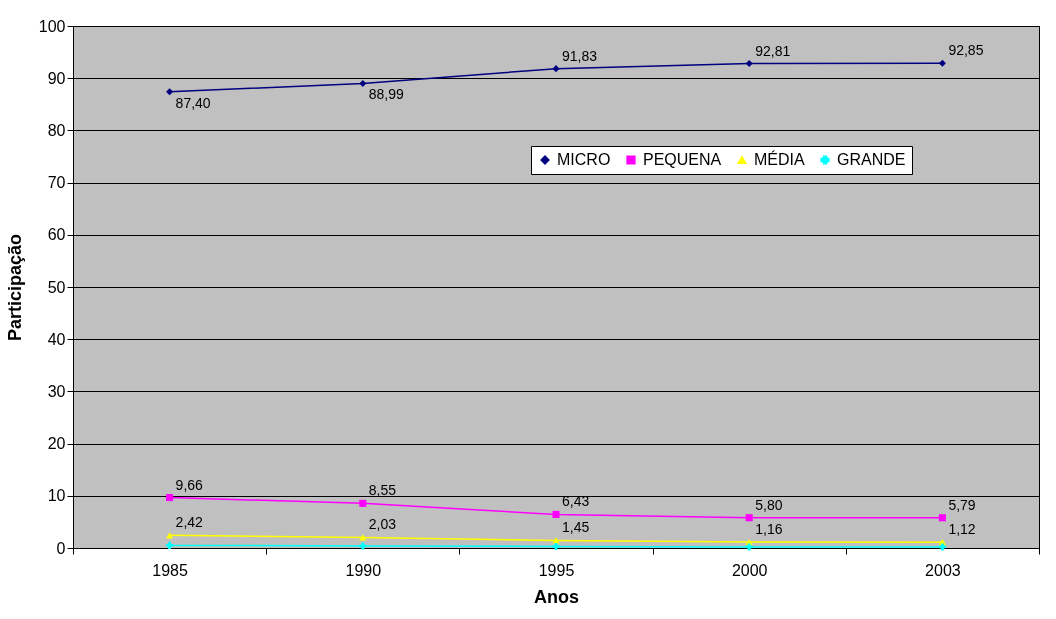 Image resolution: width=1056 pixels, height=619 pixels. What do you see at coordinates (56, 496) in the screenshot?
I see `y-tick-label: 10` at bounding box center [56, 496].